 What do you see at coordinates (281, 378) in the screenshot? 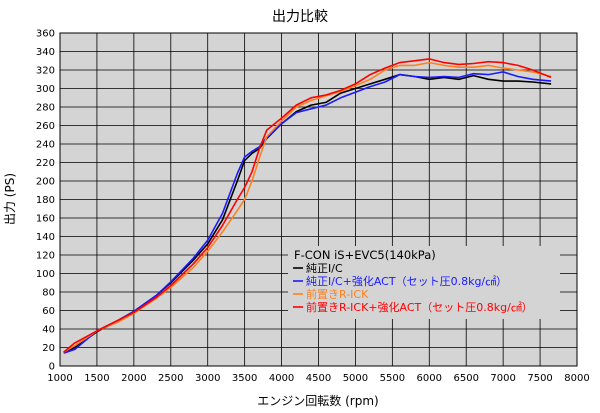
I see `x-tick-label: 4000` at bounding box center [281, 378].